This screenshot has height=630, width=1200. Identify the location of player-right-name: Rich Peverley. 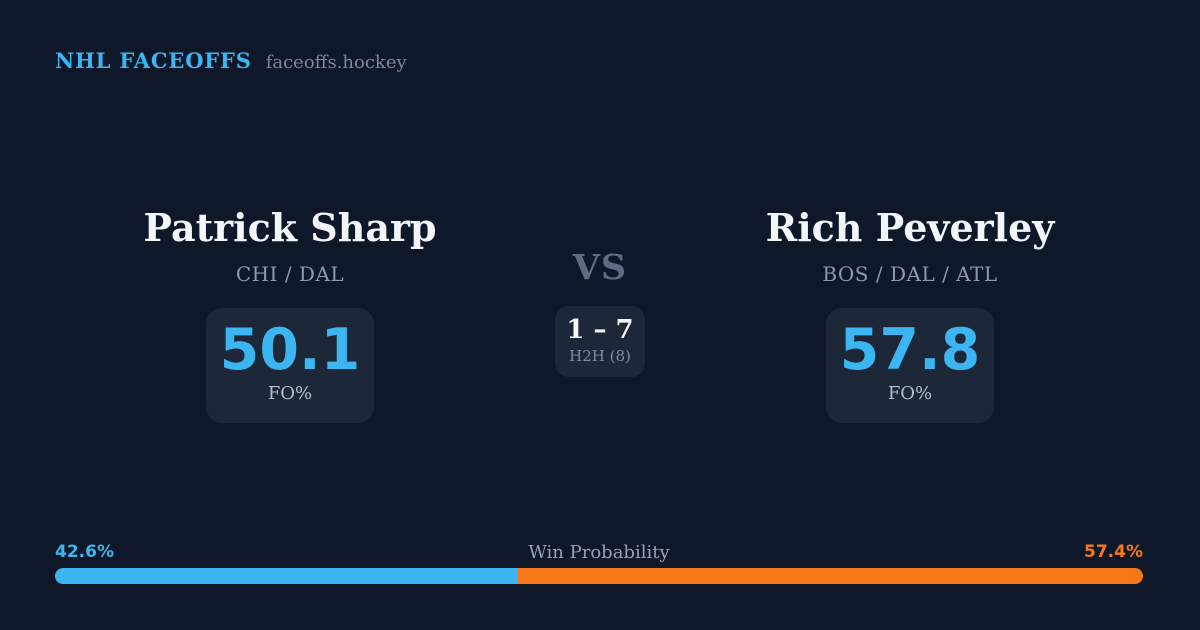
(910, 227).